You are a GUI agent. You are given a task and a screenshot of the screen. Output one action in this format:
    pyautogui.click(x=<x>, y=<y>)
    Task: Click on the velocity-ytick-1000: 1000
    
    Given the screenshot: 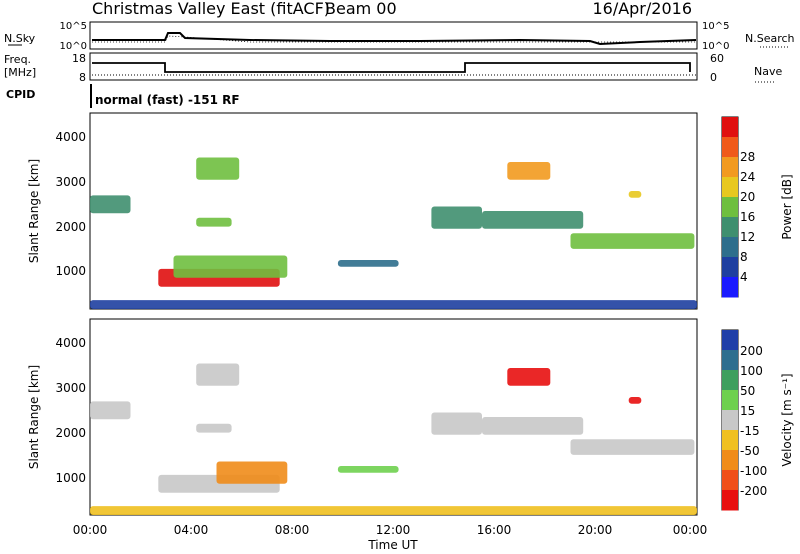 What is the action you would take?
    pyautogui.click(x=70, y=478)
    